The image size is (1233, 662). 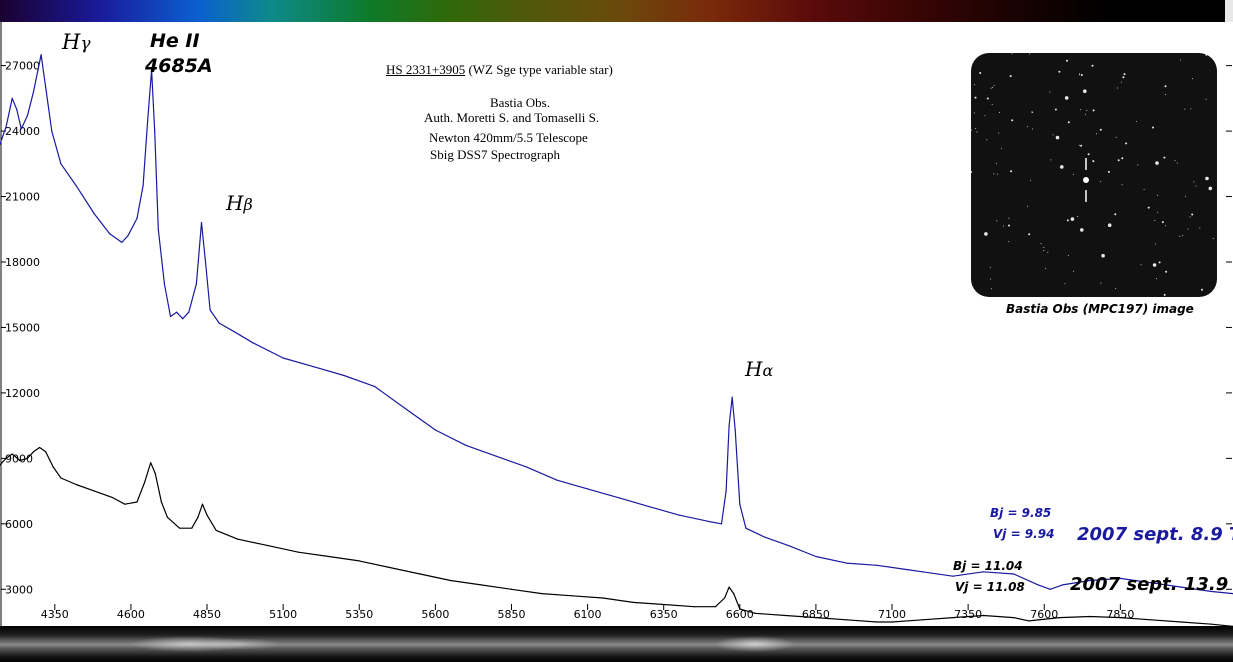 What do you see at coordinates (1120, 614) in the screenshot?
I see `x-tick-label-14: 7850` at bounding box center [1120, 614].